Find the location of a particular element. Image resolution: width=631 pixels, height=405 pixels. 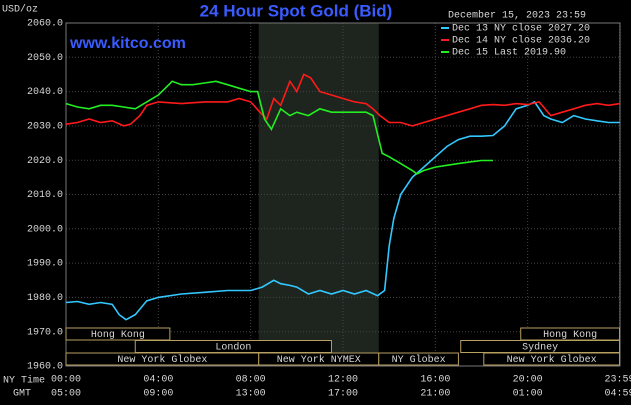

session-label: NY Globex is located at coordinates (419, 360).